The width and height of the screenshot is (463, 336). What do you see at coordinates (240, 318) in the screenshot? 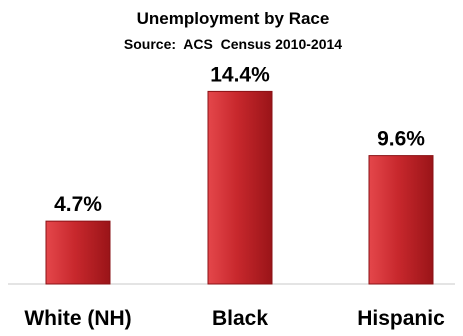
I see `category-label: Black` at bounding box center [240, 318].